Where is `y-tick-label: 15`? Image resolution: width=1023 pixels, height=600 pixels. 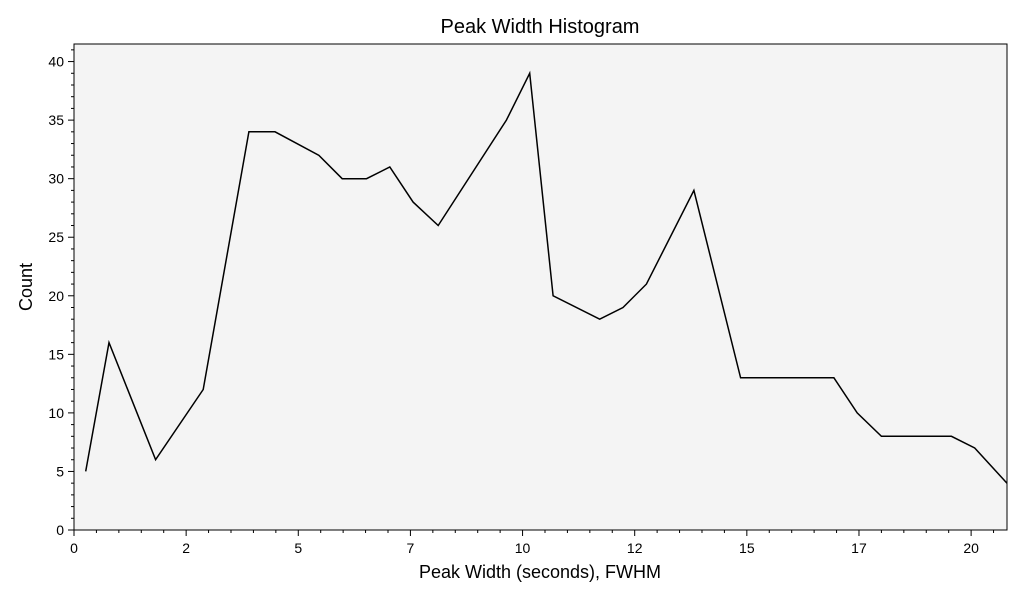 y-tick-label: 15 is located at coordinates (56, 354).